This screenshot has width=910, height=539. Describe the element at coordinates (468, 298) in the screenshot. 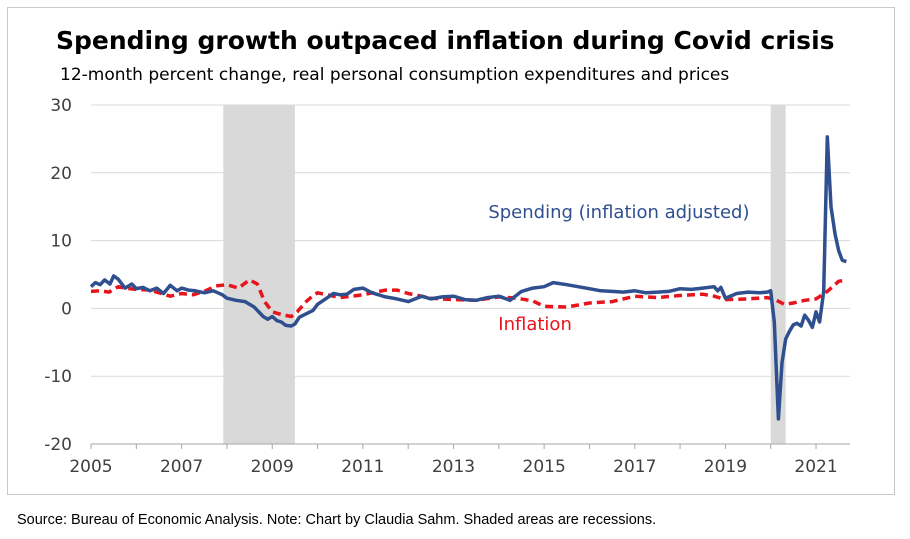

I see `series-line-inflation` at that location.